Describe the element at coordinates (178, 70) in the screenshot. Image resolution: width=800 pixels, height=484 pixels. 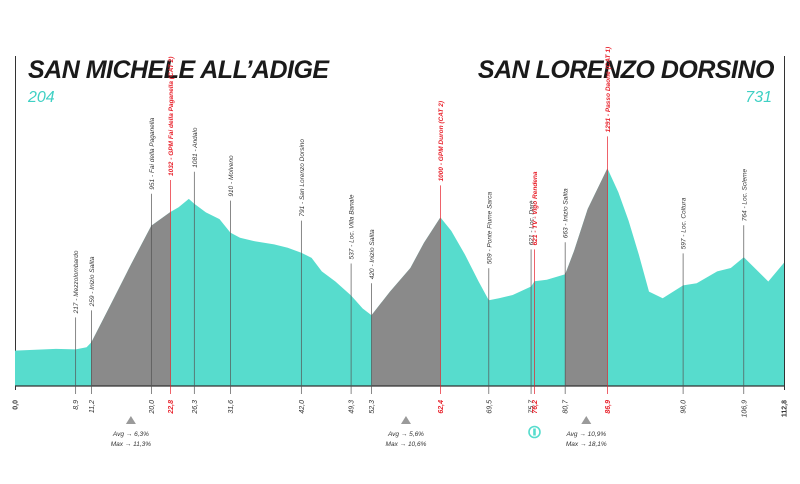
I see `start-location-name: SAN MICHELE ALL’ADIGE` at that location.